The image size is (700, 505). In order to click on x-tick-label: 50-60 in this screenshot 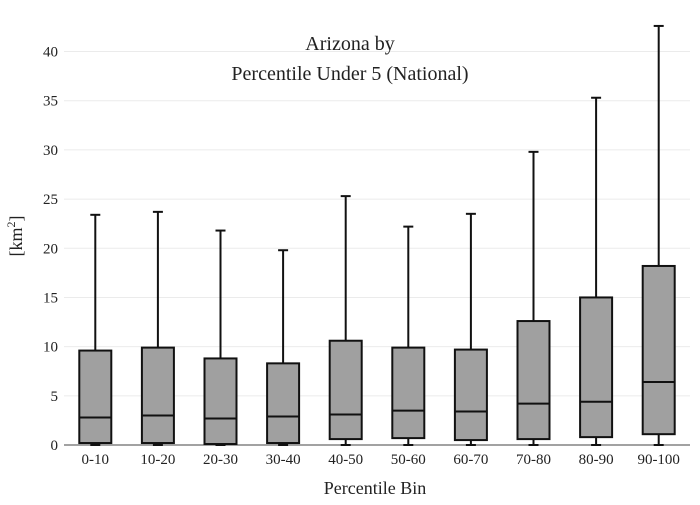, I will do `click(408, 460)`.